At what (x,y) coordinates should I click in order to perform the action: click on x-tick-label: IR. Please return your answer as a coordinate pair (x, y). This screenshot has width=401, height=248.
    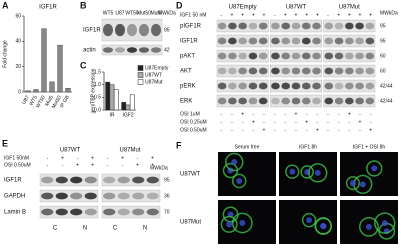
    Looking at the image, I should click on (112, 115).